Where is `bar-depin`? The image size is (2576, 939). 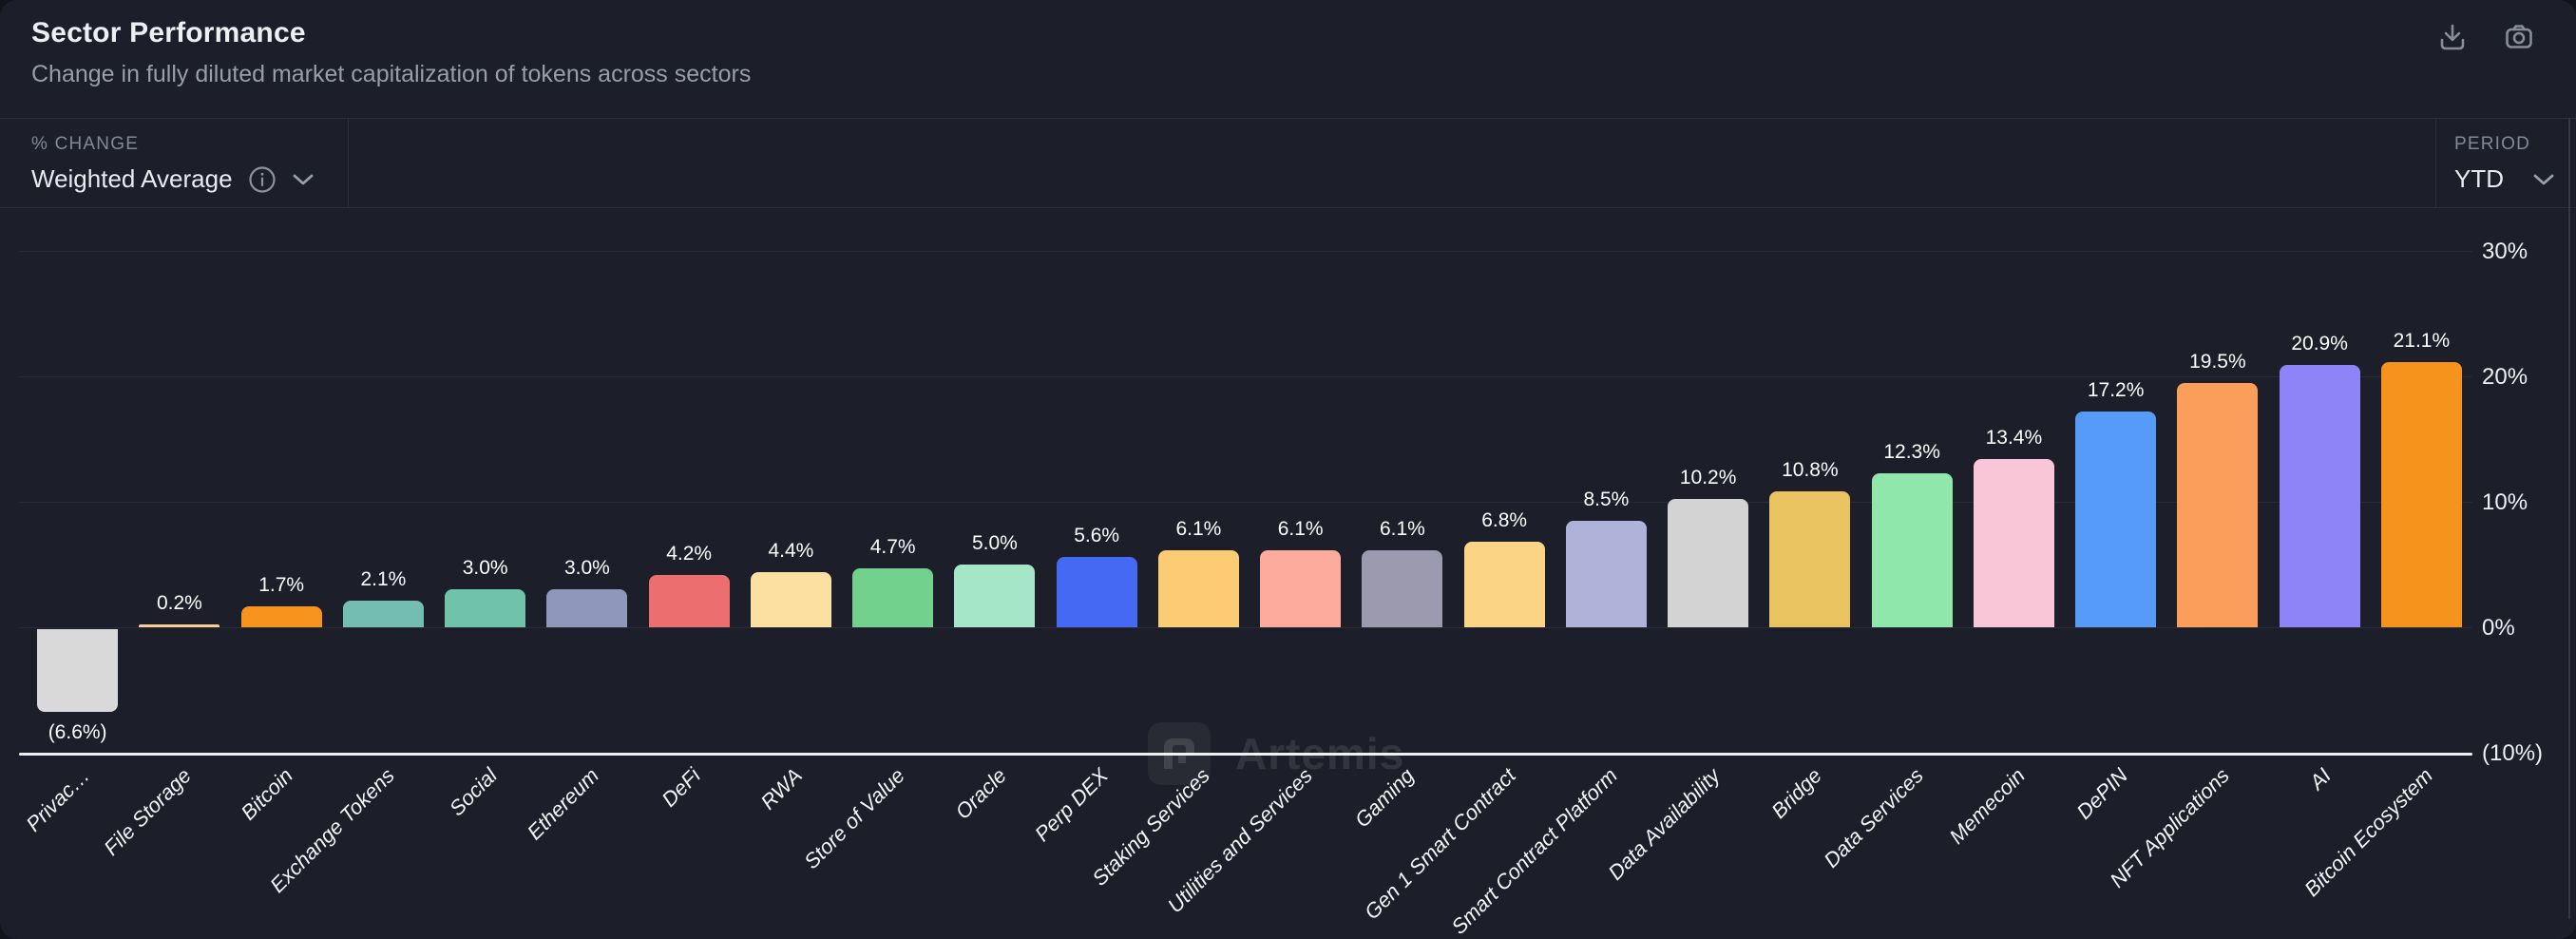 bar-depin is located at coordinates (2116, 519).